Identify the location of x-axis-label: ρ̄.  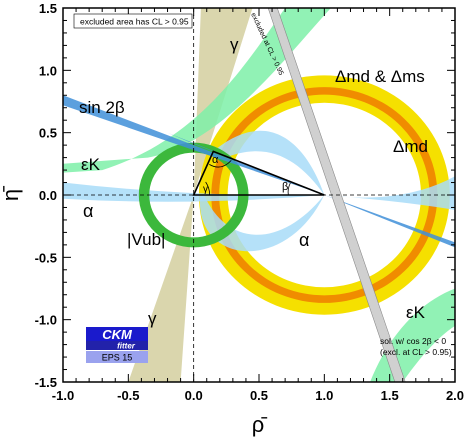
(260, 424).